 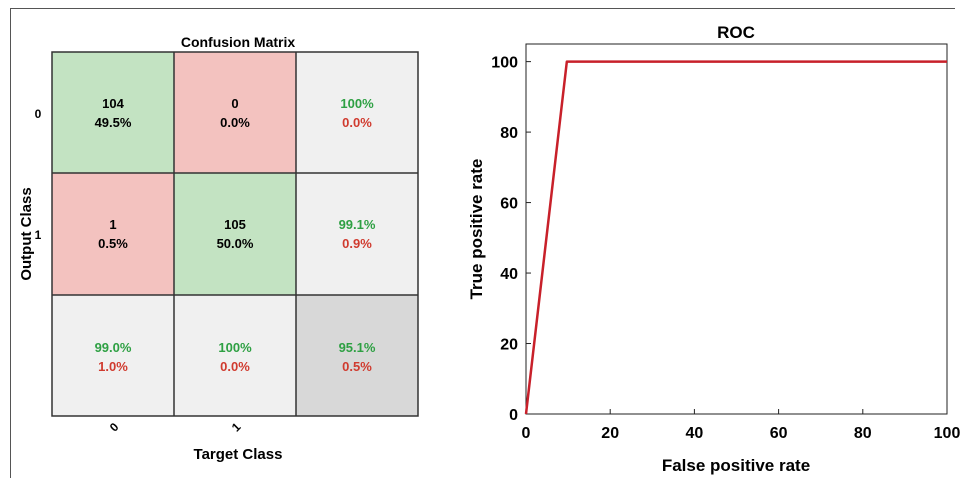 What do you see at coordinates (610, 433) in the screenshot?
I see `roc-x-tick-label: 20` at bounding box center [610, 433].